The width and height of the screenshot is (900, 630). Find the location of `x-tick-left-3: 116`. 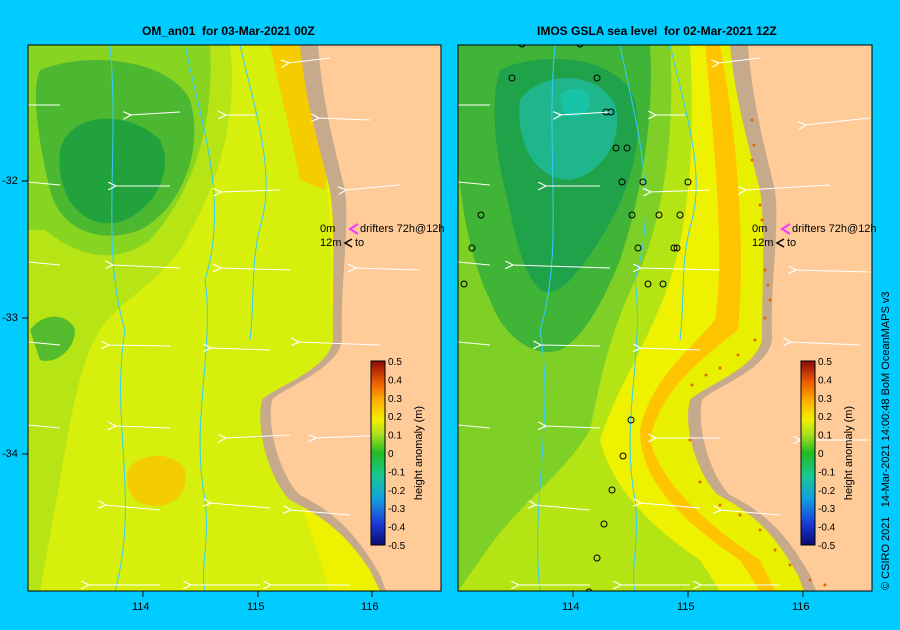

x-tick-left-3: 116 is located at coordinates (370, 607).